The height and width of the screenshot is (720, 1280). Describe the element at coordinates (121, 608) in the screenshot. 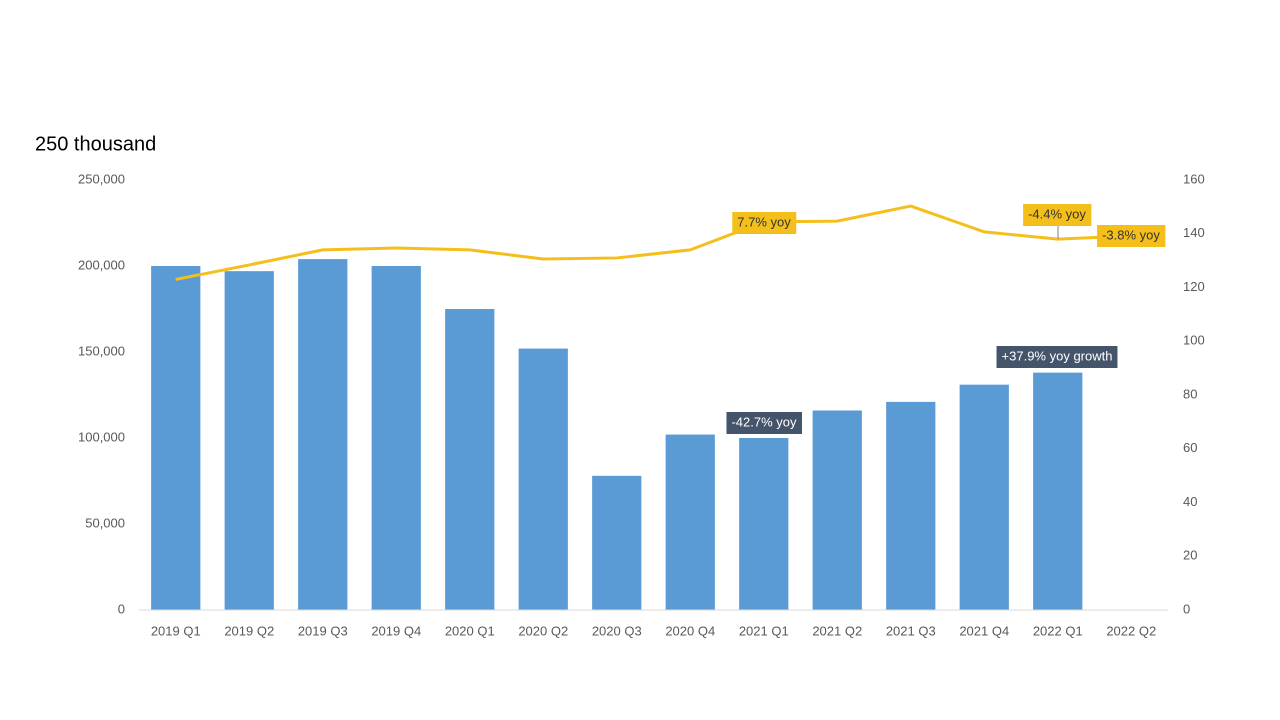

I see `y-tick-label: 0` at that location.